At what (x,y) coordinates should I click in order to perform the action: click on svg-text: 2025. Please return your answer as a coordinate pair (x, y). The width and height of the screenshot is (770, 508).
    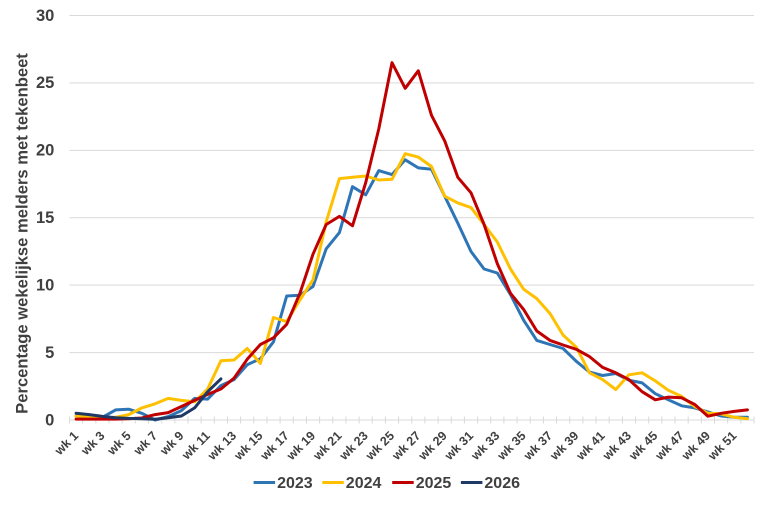
    Looking at the image, I should click on (434, 483).